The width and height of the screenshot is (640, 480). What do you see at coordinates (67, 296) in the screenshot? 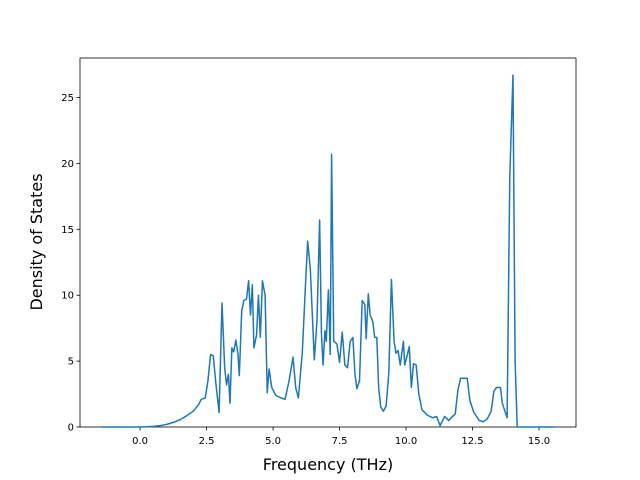
I see `y-tick-label: 10` at bounding box center [67, 296].